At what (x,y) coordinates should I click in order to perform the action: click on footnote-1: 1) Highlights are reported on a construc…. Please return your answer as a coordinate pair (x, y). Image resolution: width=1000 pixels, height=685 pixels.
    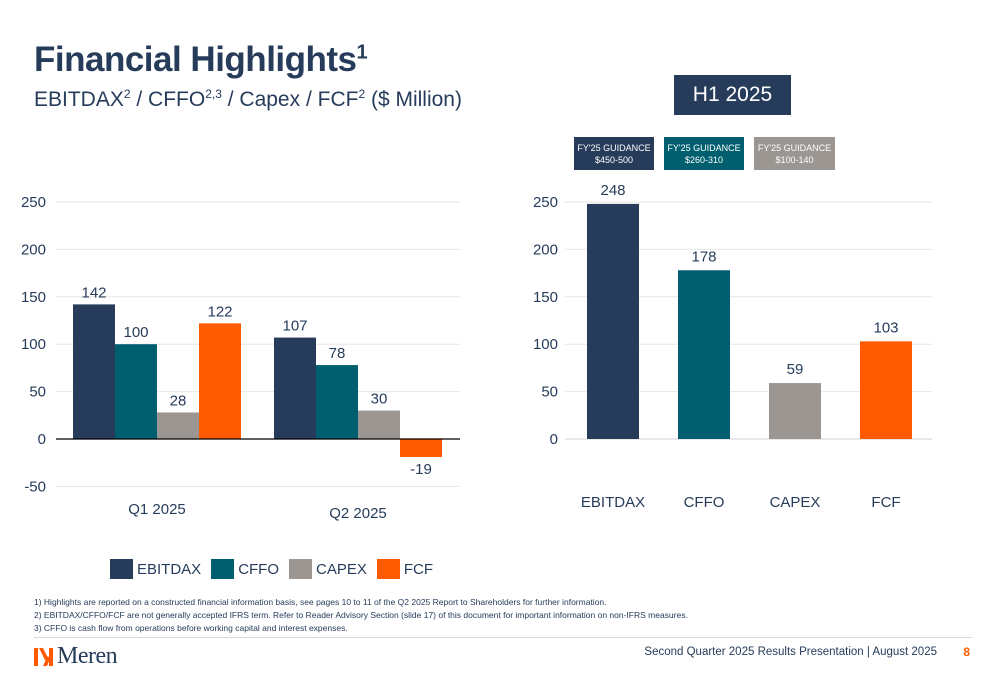
    Looking at the image, I should click on (320, 602).